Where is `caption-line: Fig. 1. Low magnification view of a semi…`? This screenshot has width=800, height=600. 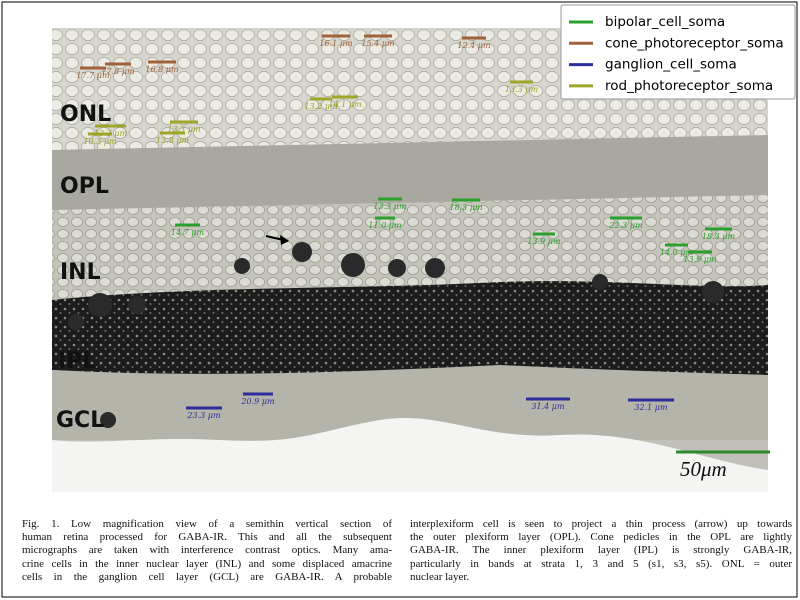 caption-line: Fig. 1. Low magnification view of a semi… is located at coordinates (207, 524).